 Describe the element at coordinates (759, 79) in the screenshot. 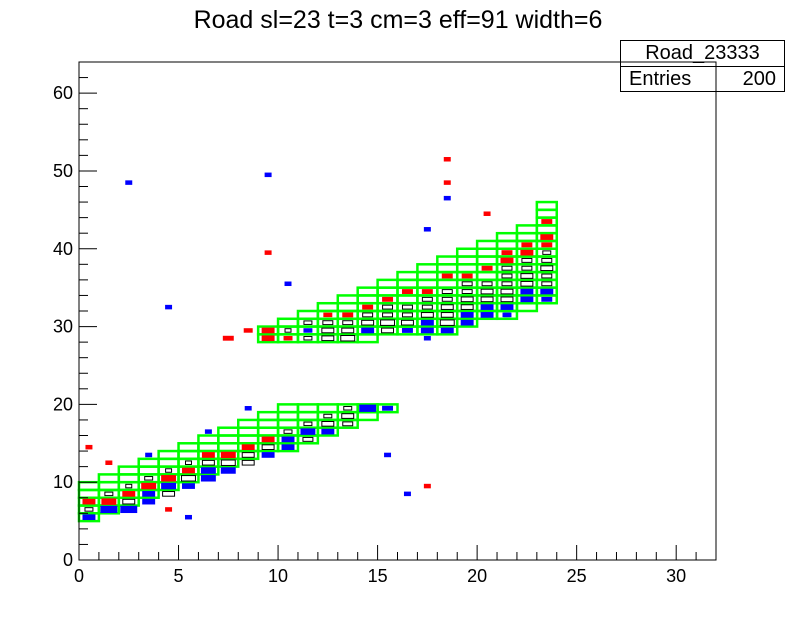

I see `stats-entries-value: 200` at that location.